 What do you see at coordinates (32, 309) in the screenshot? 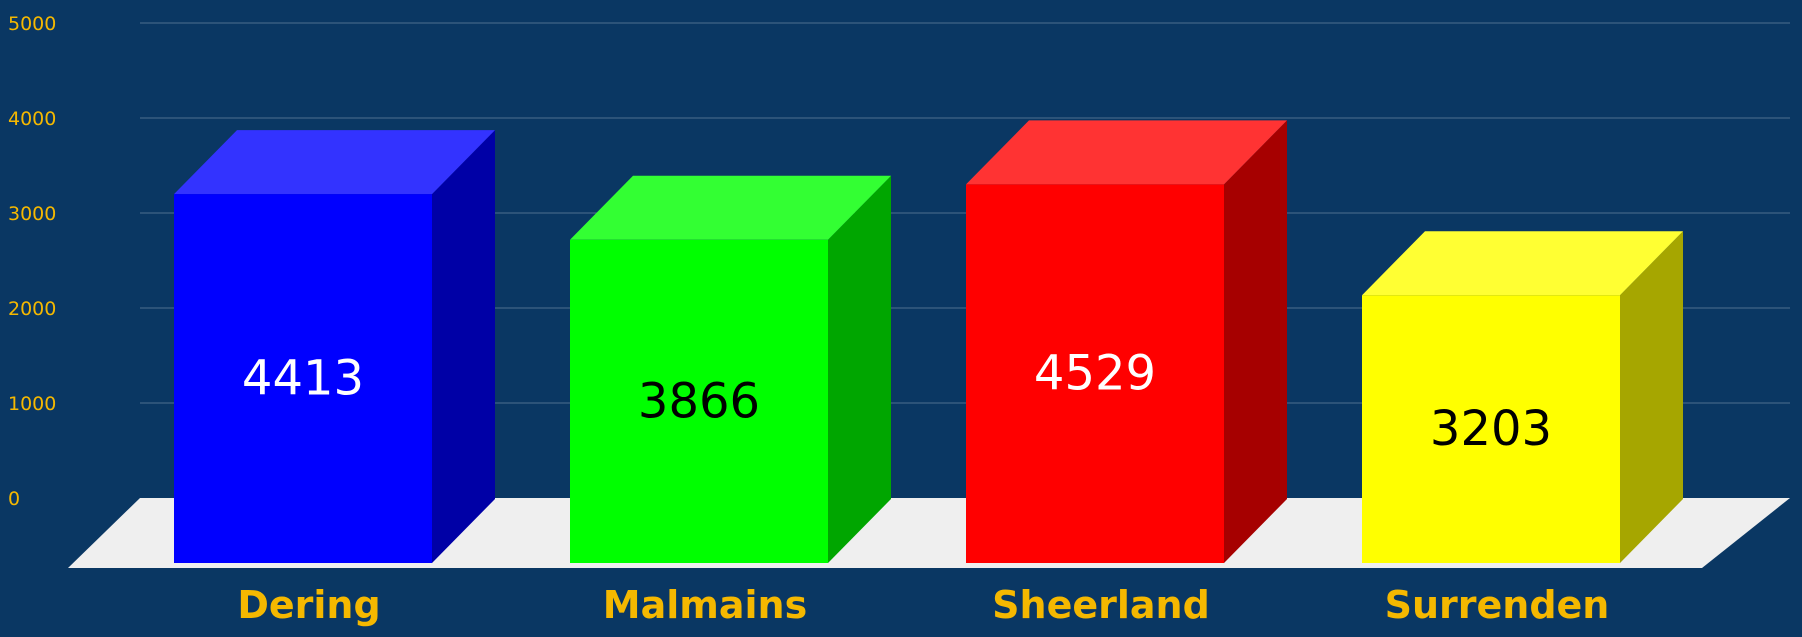
I see `y-tick-label: 2000` at bounding box center [32, 309].